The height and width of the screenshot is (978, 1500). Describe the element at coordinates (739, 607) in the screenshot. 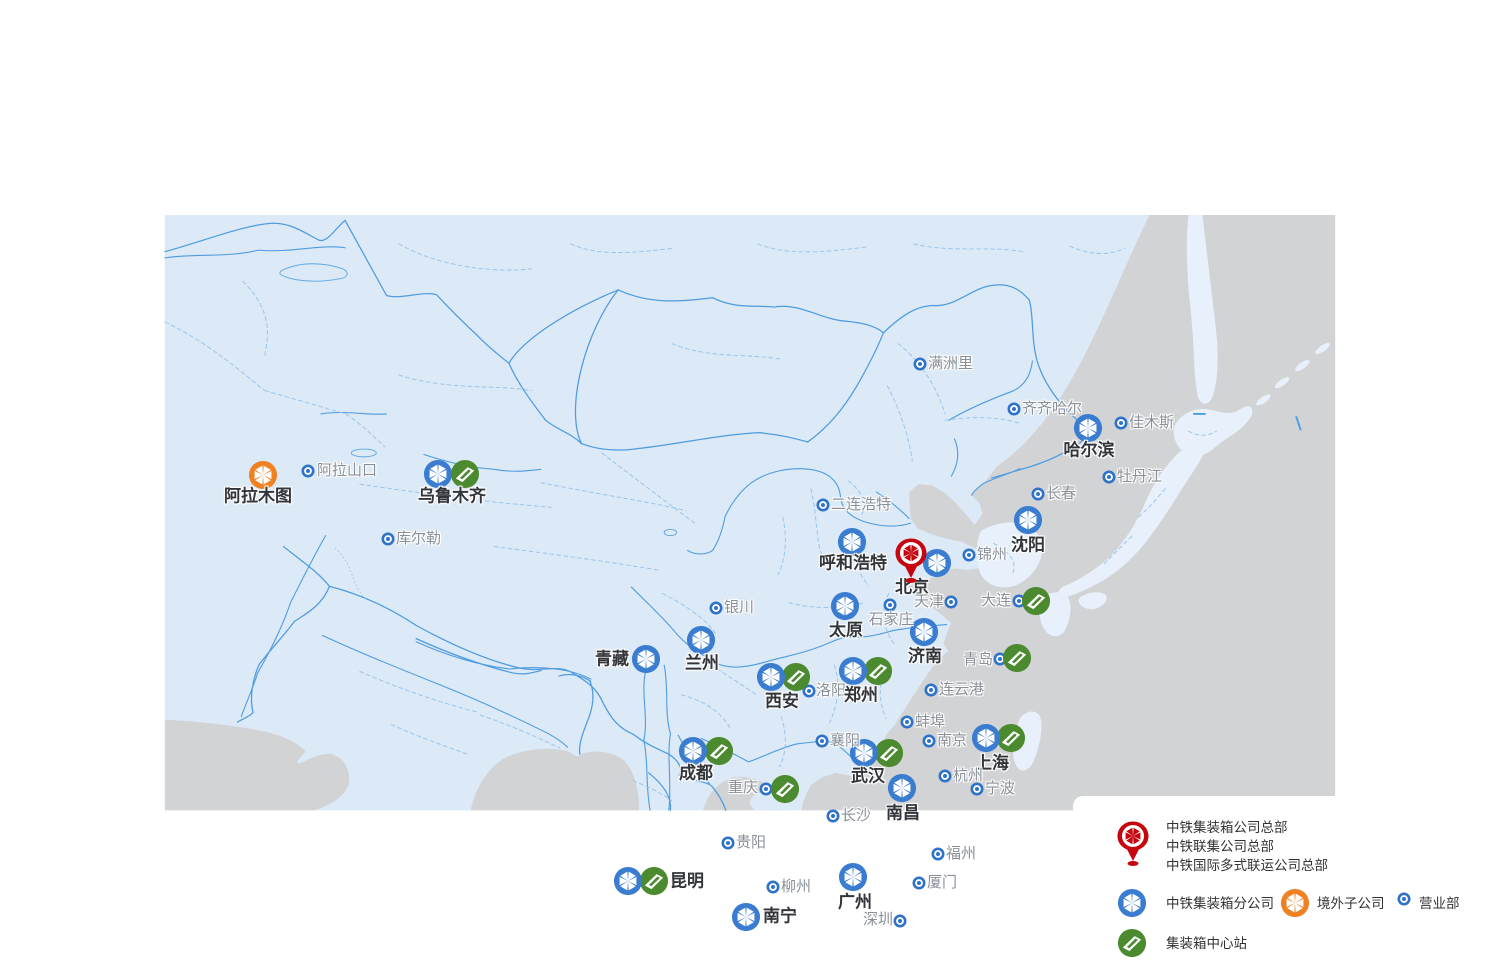

I see `city-label: 银川` at that location.